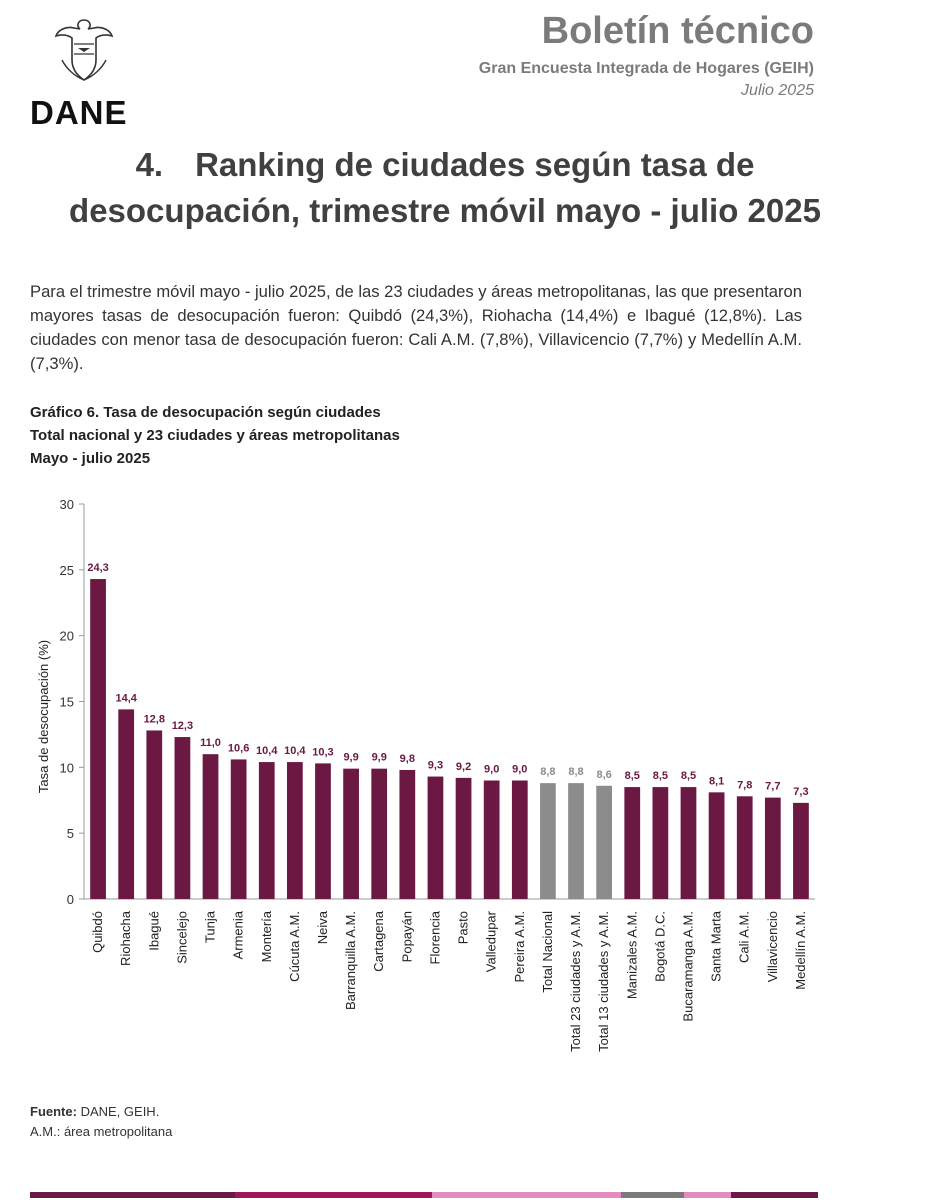  I want to click on y-axis-label: Tasa de desocupación (%), so click(43, 716).